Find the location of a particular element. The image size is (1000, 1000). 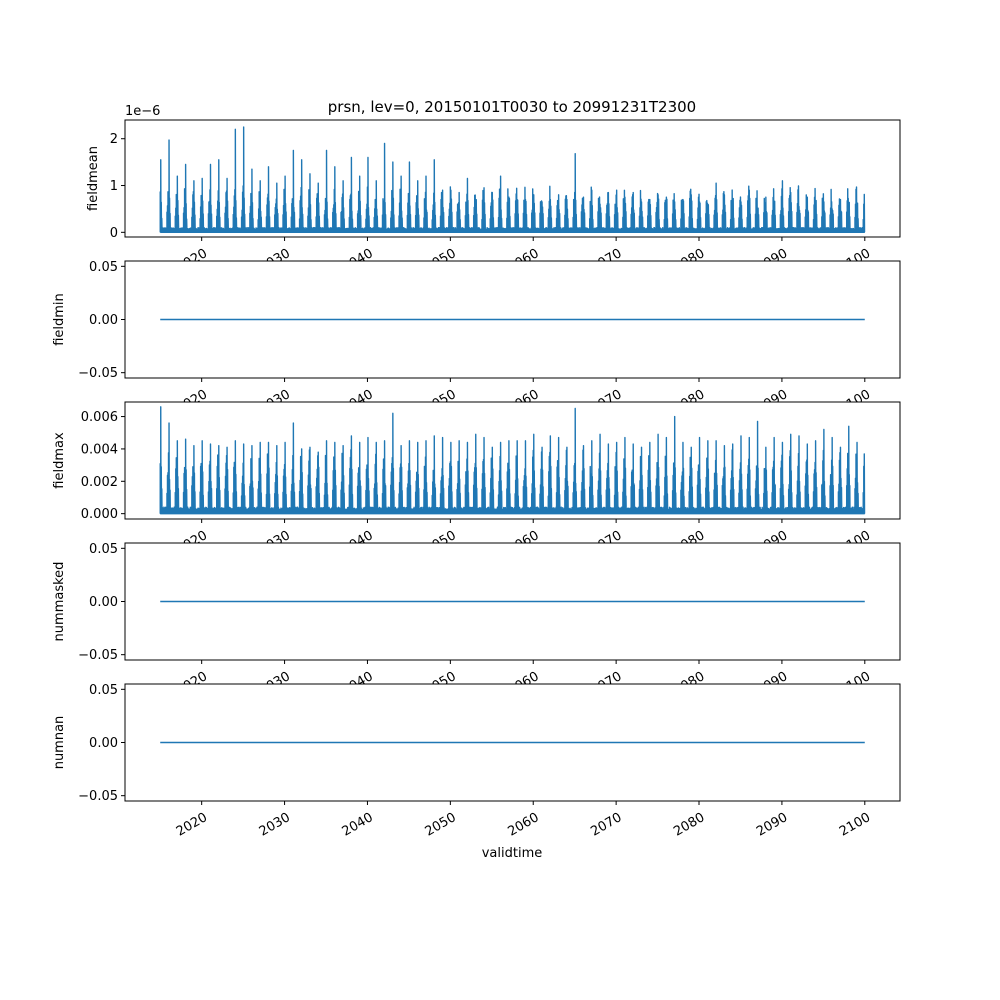

y-tick-label: 2 is located at coordinates (114, 139).